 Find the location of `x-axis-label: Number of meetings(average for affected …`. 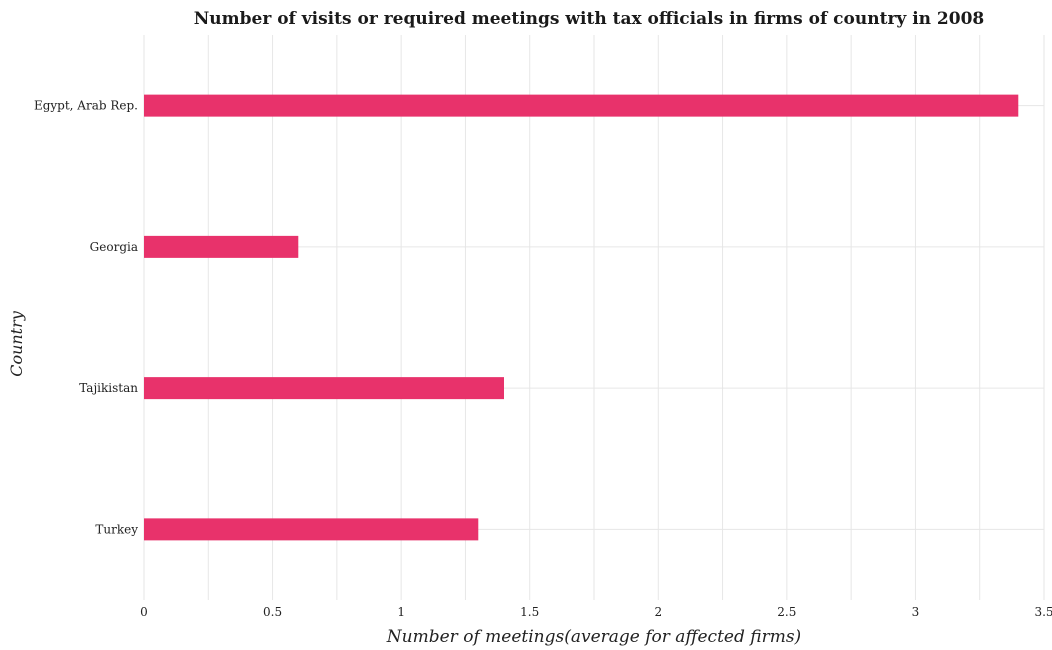

x-axis-label: Number of meetings(average for affected … is located at coordinates (593, 637).